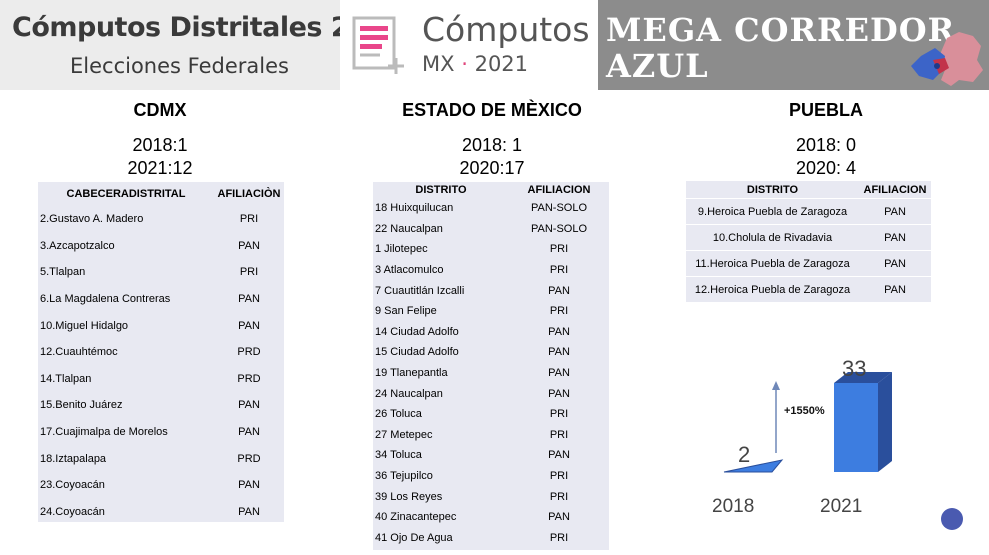 This screenshot has height=555, width=989. What do you see at coordinates (772, 289) in the screenshot?
I see `cell-district: 12.Heroica Puebla de Zaragoza` at bounding box center [772, 289].